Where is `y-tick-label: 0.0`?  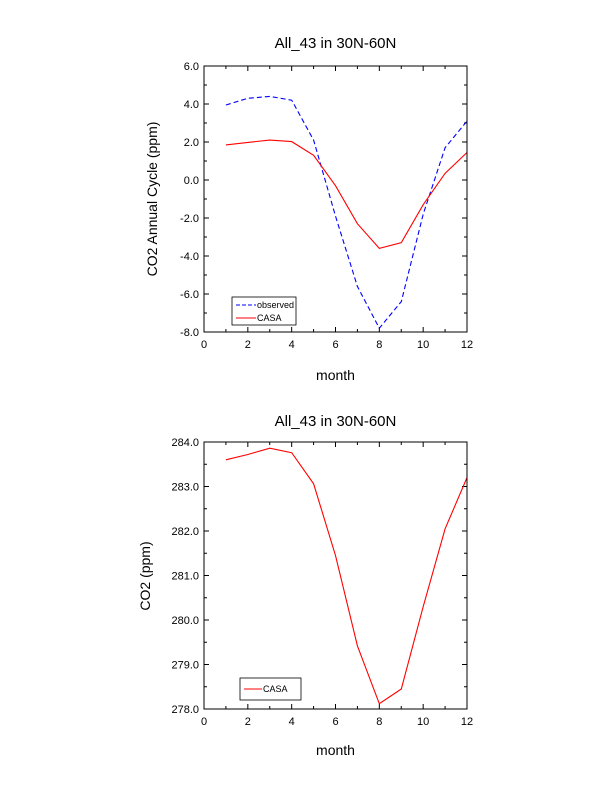 y-tick-label: 0.0 is located at coordinates (191, 181).